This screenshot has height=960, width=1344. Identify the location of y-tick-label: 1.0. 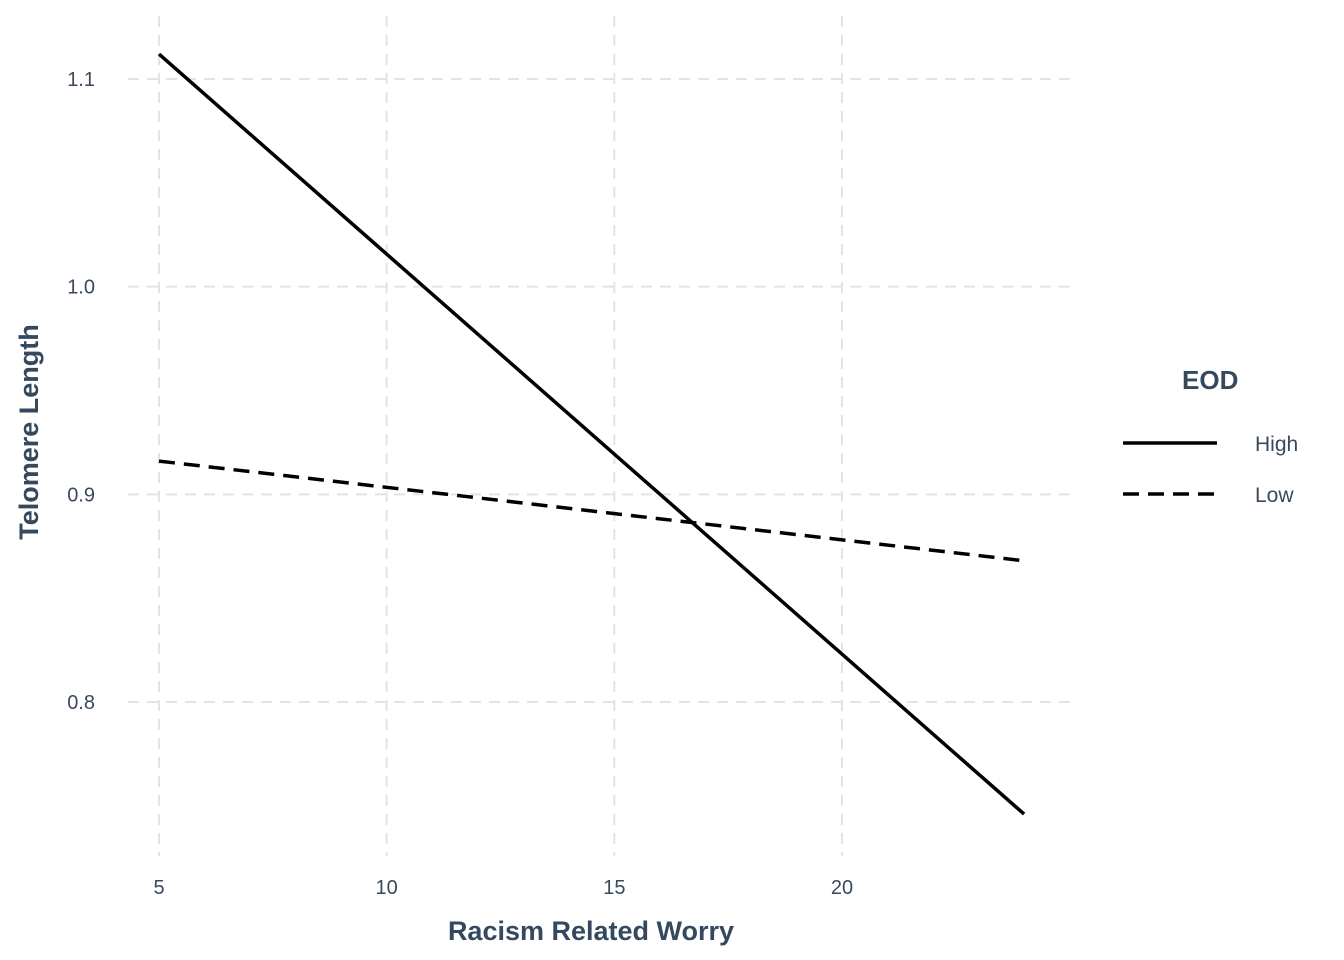
(81, 288).